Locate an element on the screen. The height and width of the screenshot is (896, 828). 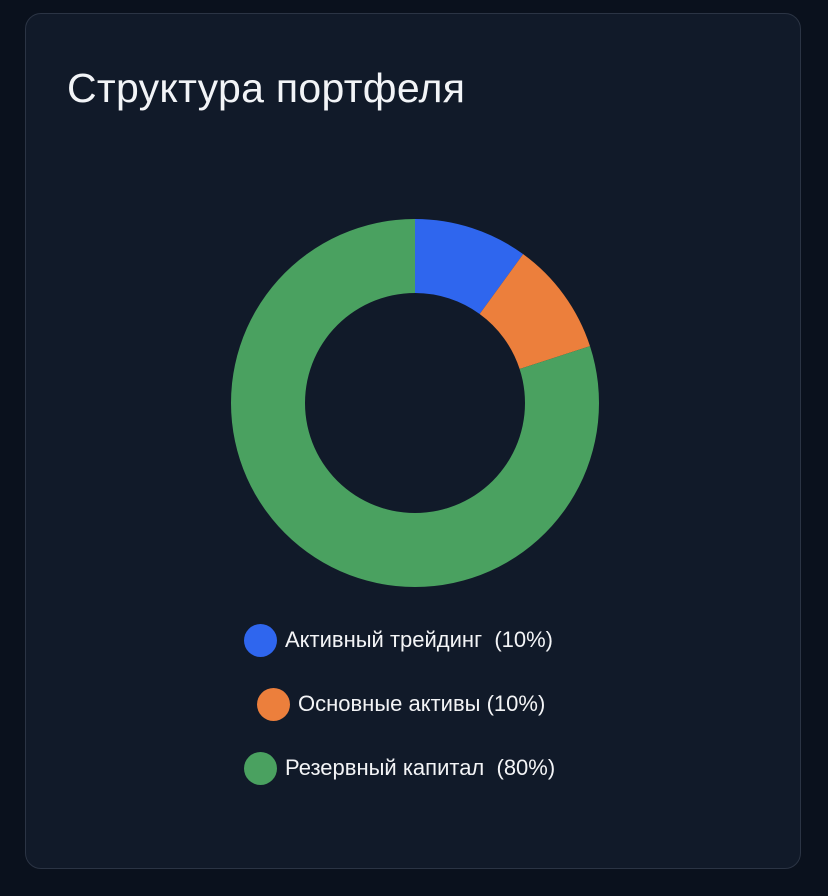
donut-slice-active-trading is located at coordinates (469, 267).